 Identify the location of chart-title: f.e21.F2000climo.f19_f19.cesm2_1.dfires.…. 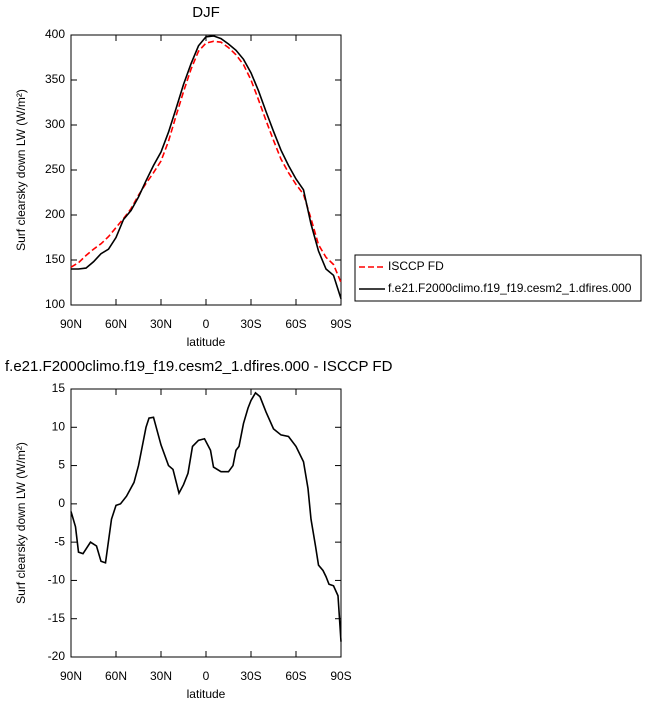
(199, 366).